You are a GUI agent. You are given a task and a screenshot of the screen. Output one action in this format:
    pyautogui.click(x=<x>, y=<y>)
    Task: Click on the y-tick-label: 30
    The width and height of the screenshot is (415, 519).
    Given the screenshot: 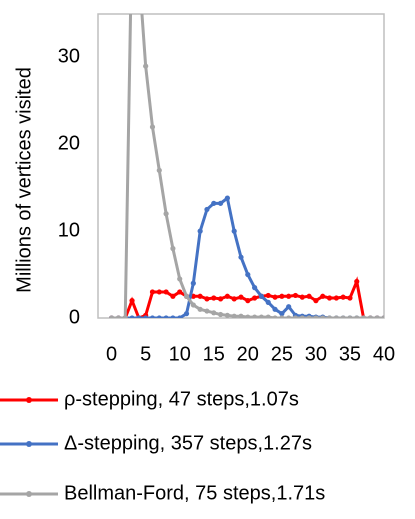 What is the action you would take?
    pyautogui.click(x=69, y=57)
    